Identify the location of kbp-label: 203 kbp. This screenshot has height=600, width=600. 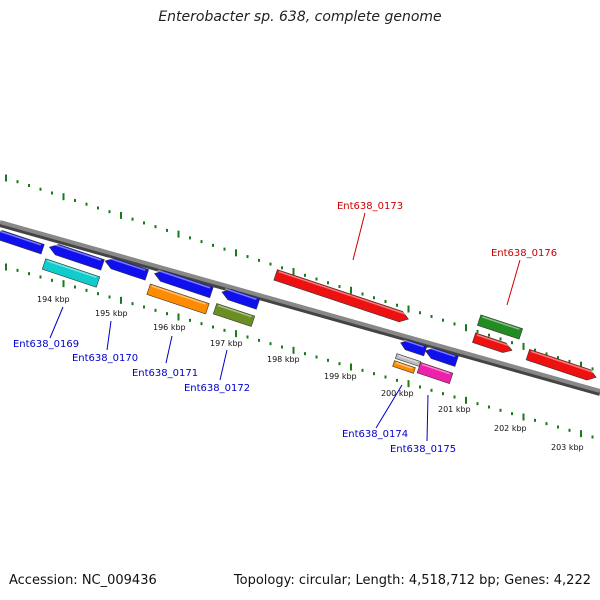
(567, 447).